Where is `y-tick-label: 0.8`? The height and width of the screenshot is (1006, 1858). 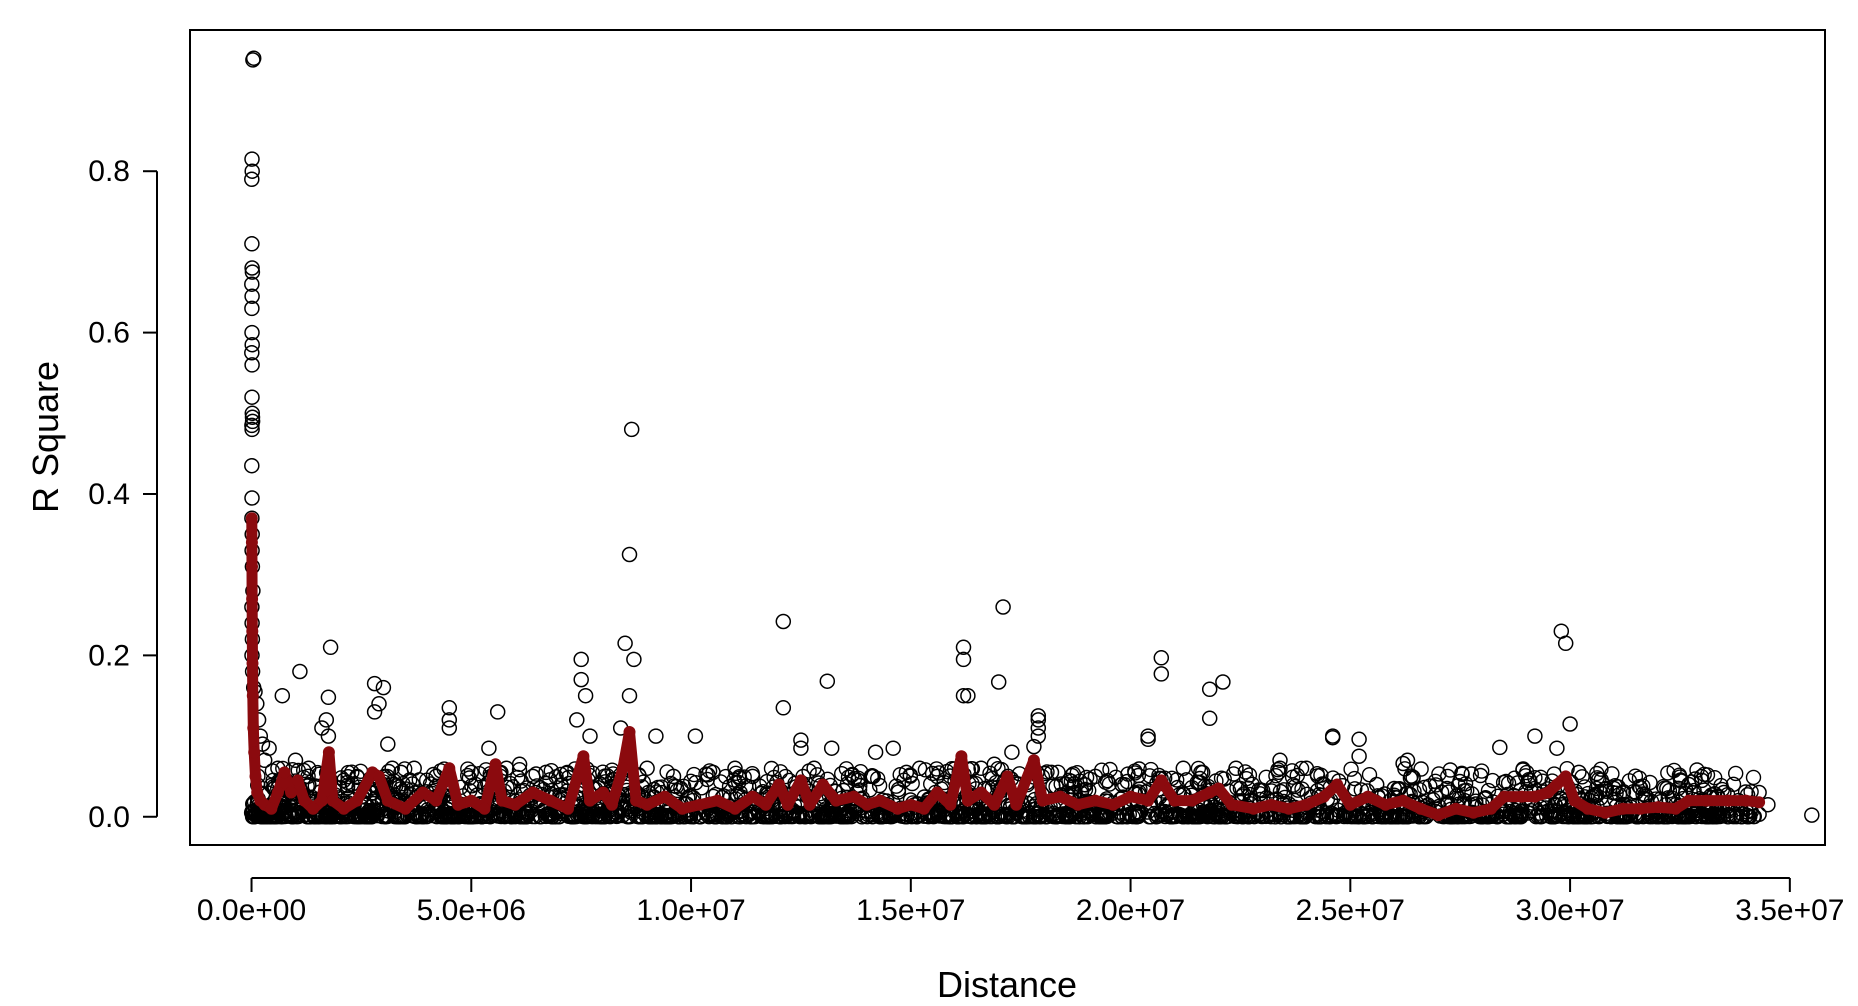
y-tick-label: 0.8 is located at coordinates (109, 171).